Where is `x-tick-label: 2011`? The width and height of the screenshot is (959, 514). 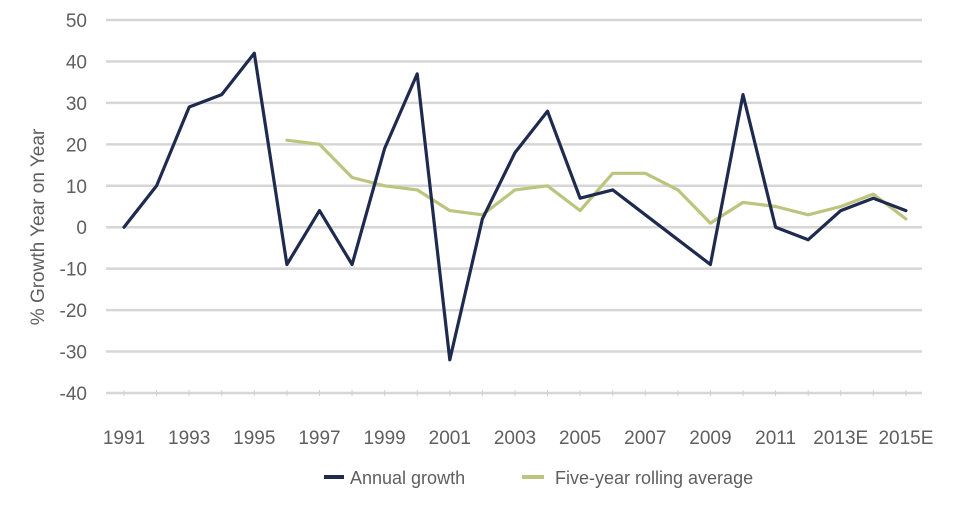
x-tick-label: 2011 is located at coordinates (775, 438).